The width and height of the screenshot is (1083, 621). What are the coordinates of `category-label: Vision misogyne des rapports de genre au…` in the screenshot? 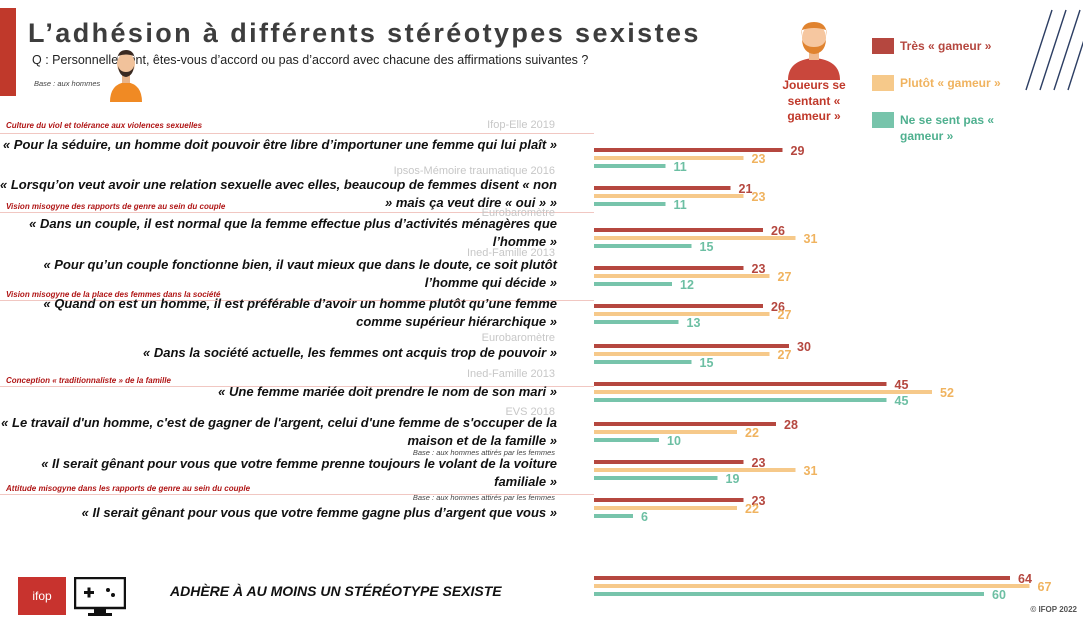 It's located at (116, 206).